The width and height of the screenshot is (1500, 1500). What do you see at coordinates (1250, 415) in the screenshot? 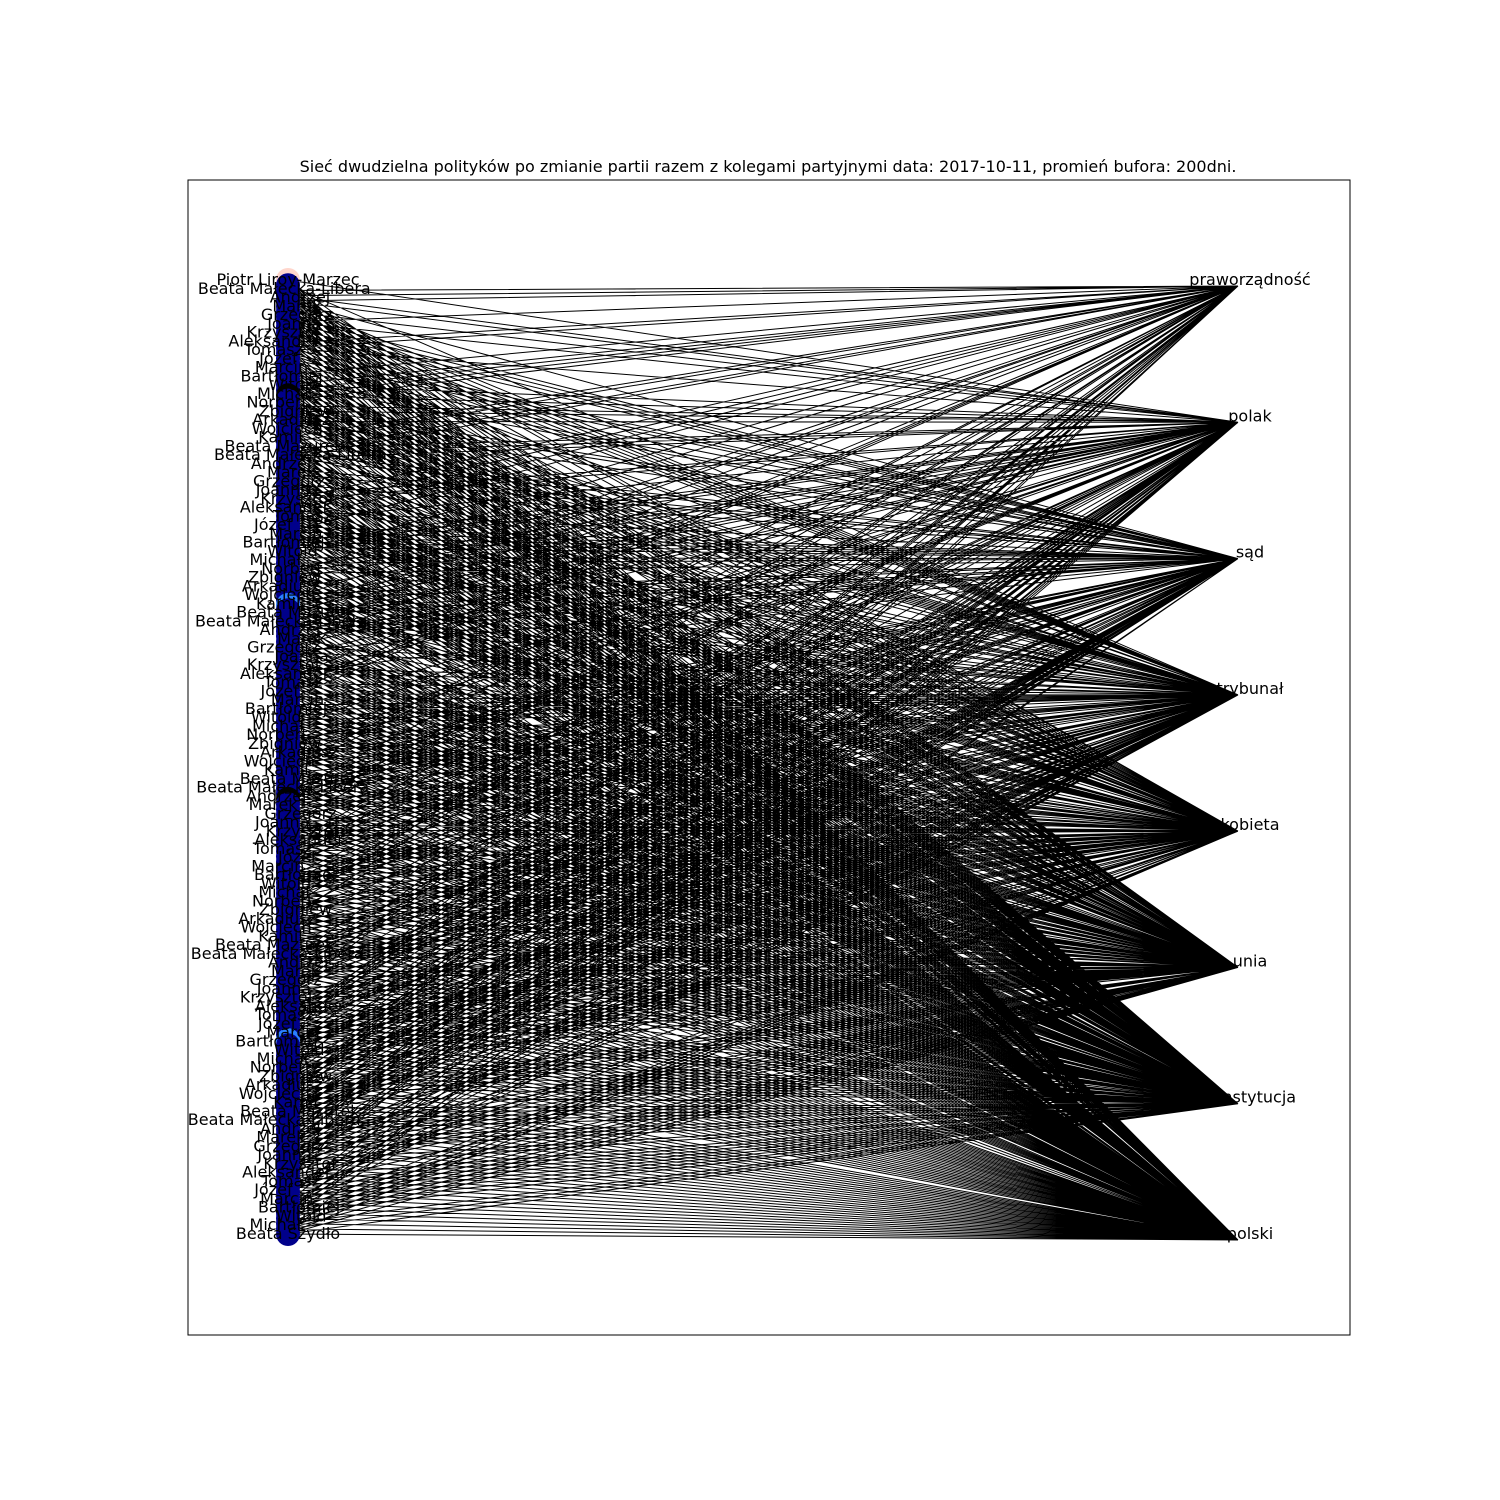
I see `keyword-label: polak` at bounding box center [1250, 415].